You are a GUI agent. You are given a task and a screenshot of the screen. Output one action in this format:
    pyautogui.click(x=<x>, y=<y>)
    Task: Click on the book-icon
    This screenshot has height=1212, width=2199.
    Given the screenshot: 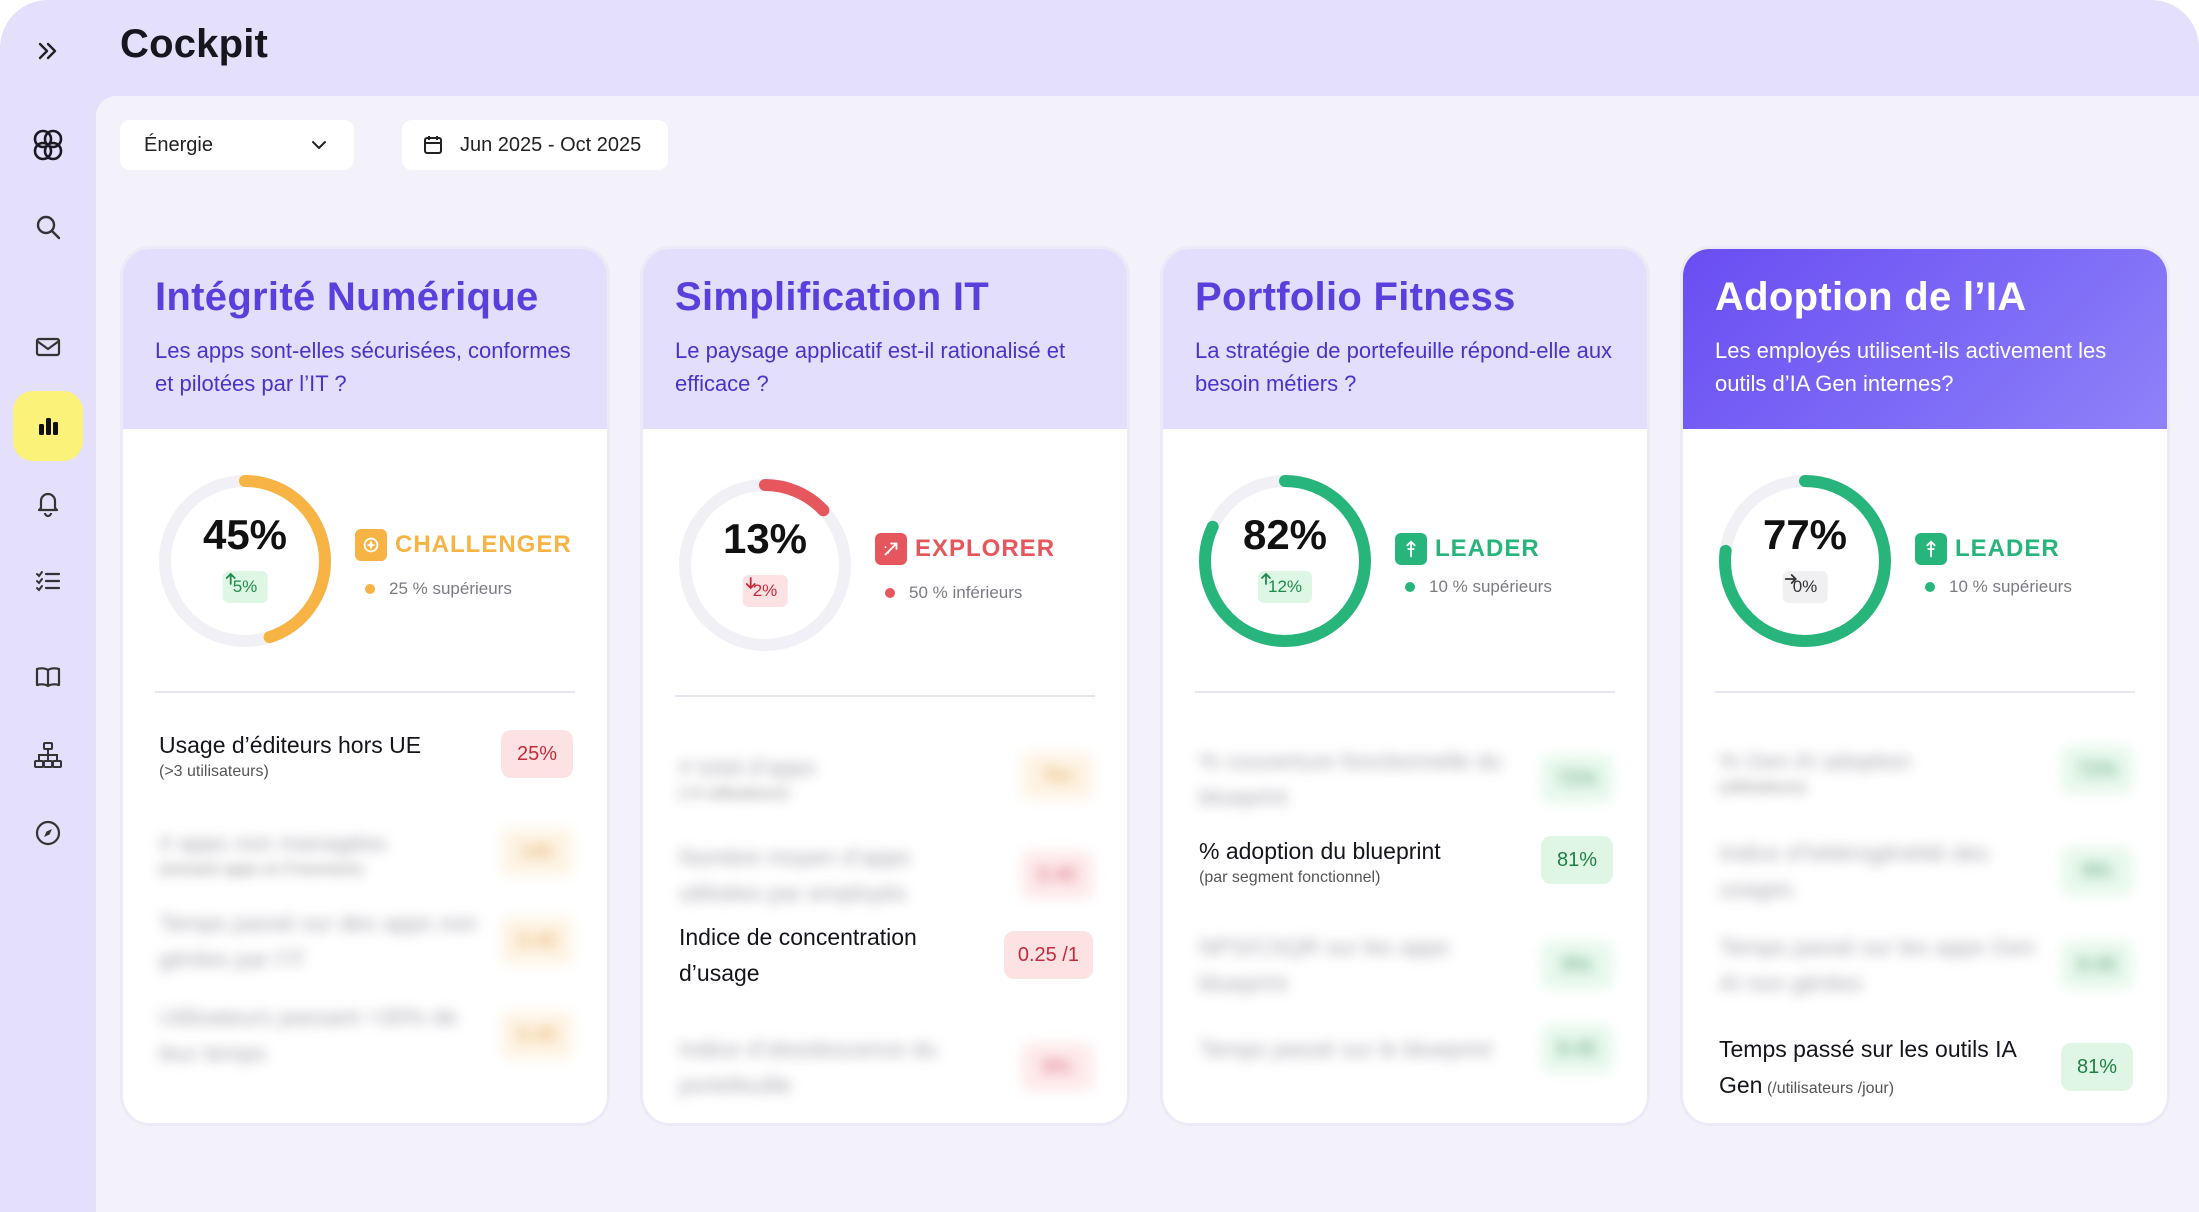 What is the action you would take?
    pyautogui.click(x=48, y=677)
    